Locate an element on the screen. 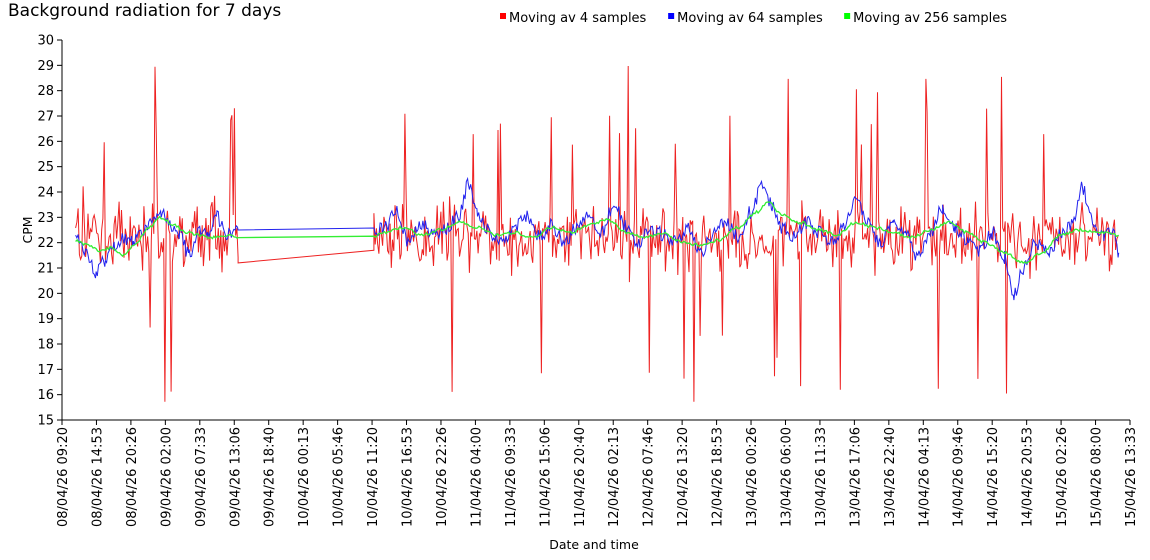 The width and height of the screenshot is (1150, 560). x-tick-label: 10/04/26 22:26 is located at coordinates (442, 477).